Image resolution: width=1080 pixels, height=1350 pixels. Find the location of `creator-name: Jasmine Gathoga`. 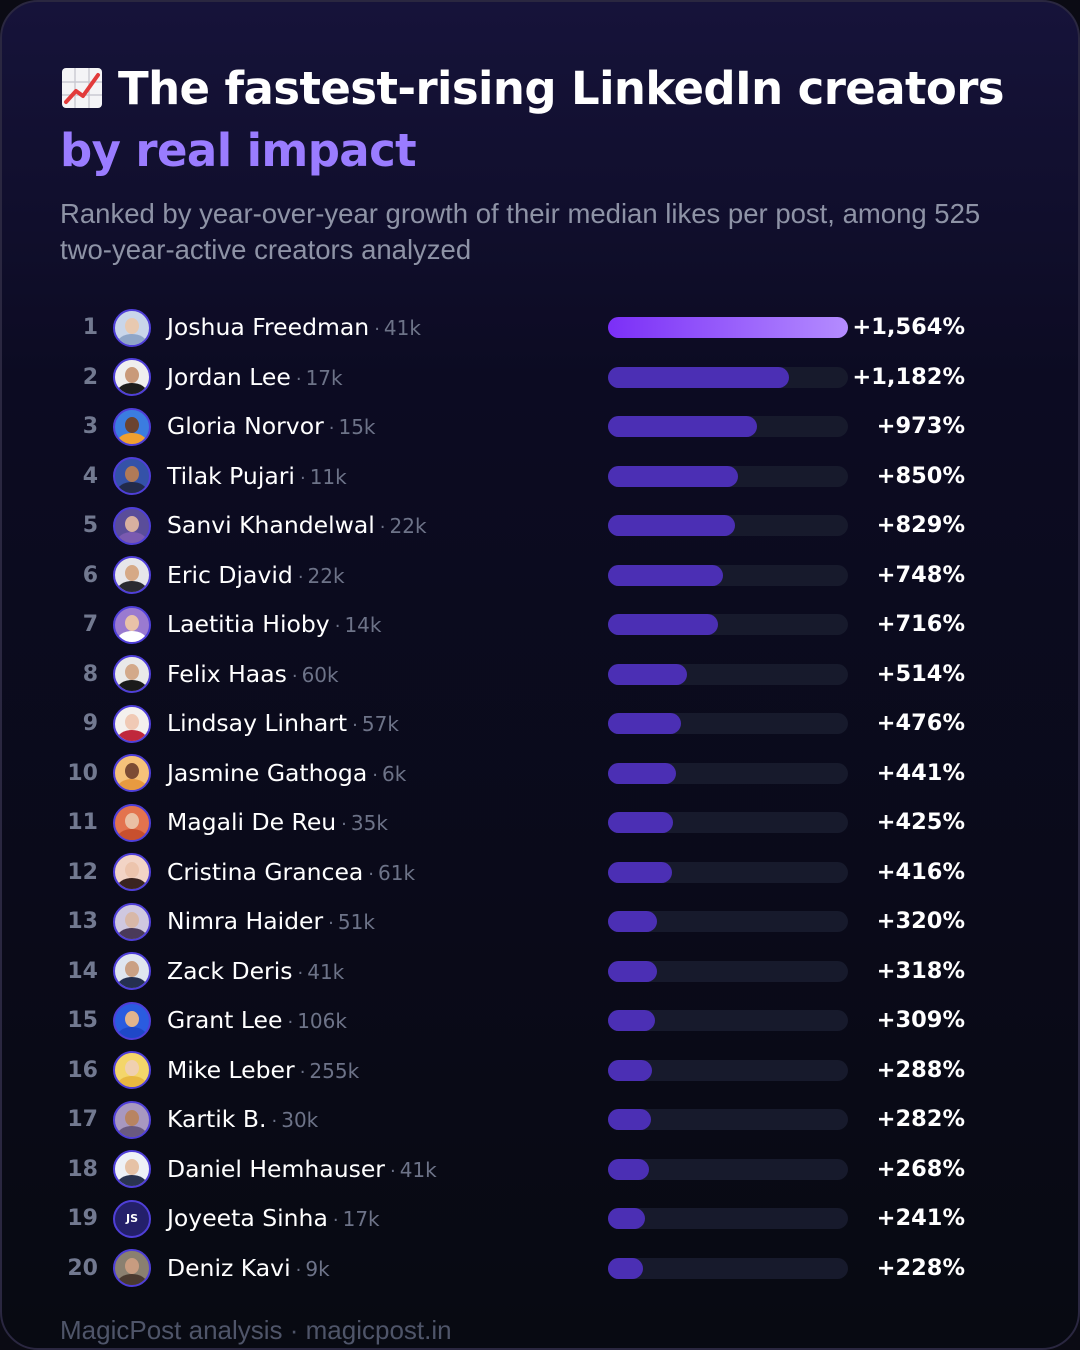

creator-name: Jasmine Gathoga is located at coordinates (267, 772).